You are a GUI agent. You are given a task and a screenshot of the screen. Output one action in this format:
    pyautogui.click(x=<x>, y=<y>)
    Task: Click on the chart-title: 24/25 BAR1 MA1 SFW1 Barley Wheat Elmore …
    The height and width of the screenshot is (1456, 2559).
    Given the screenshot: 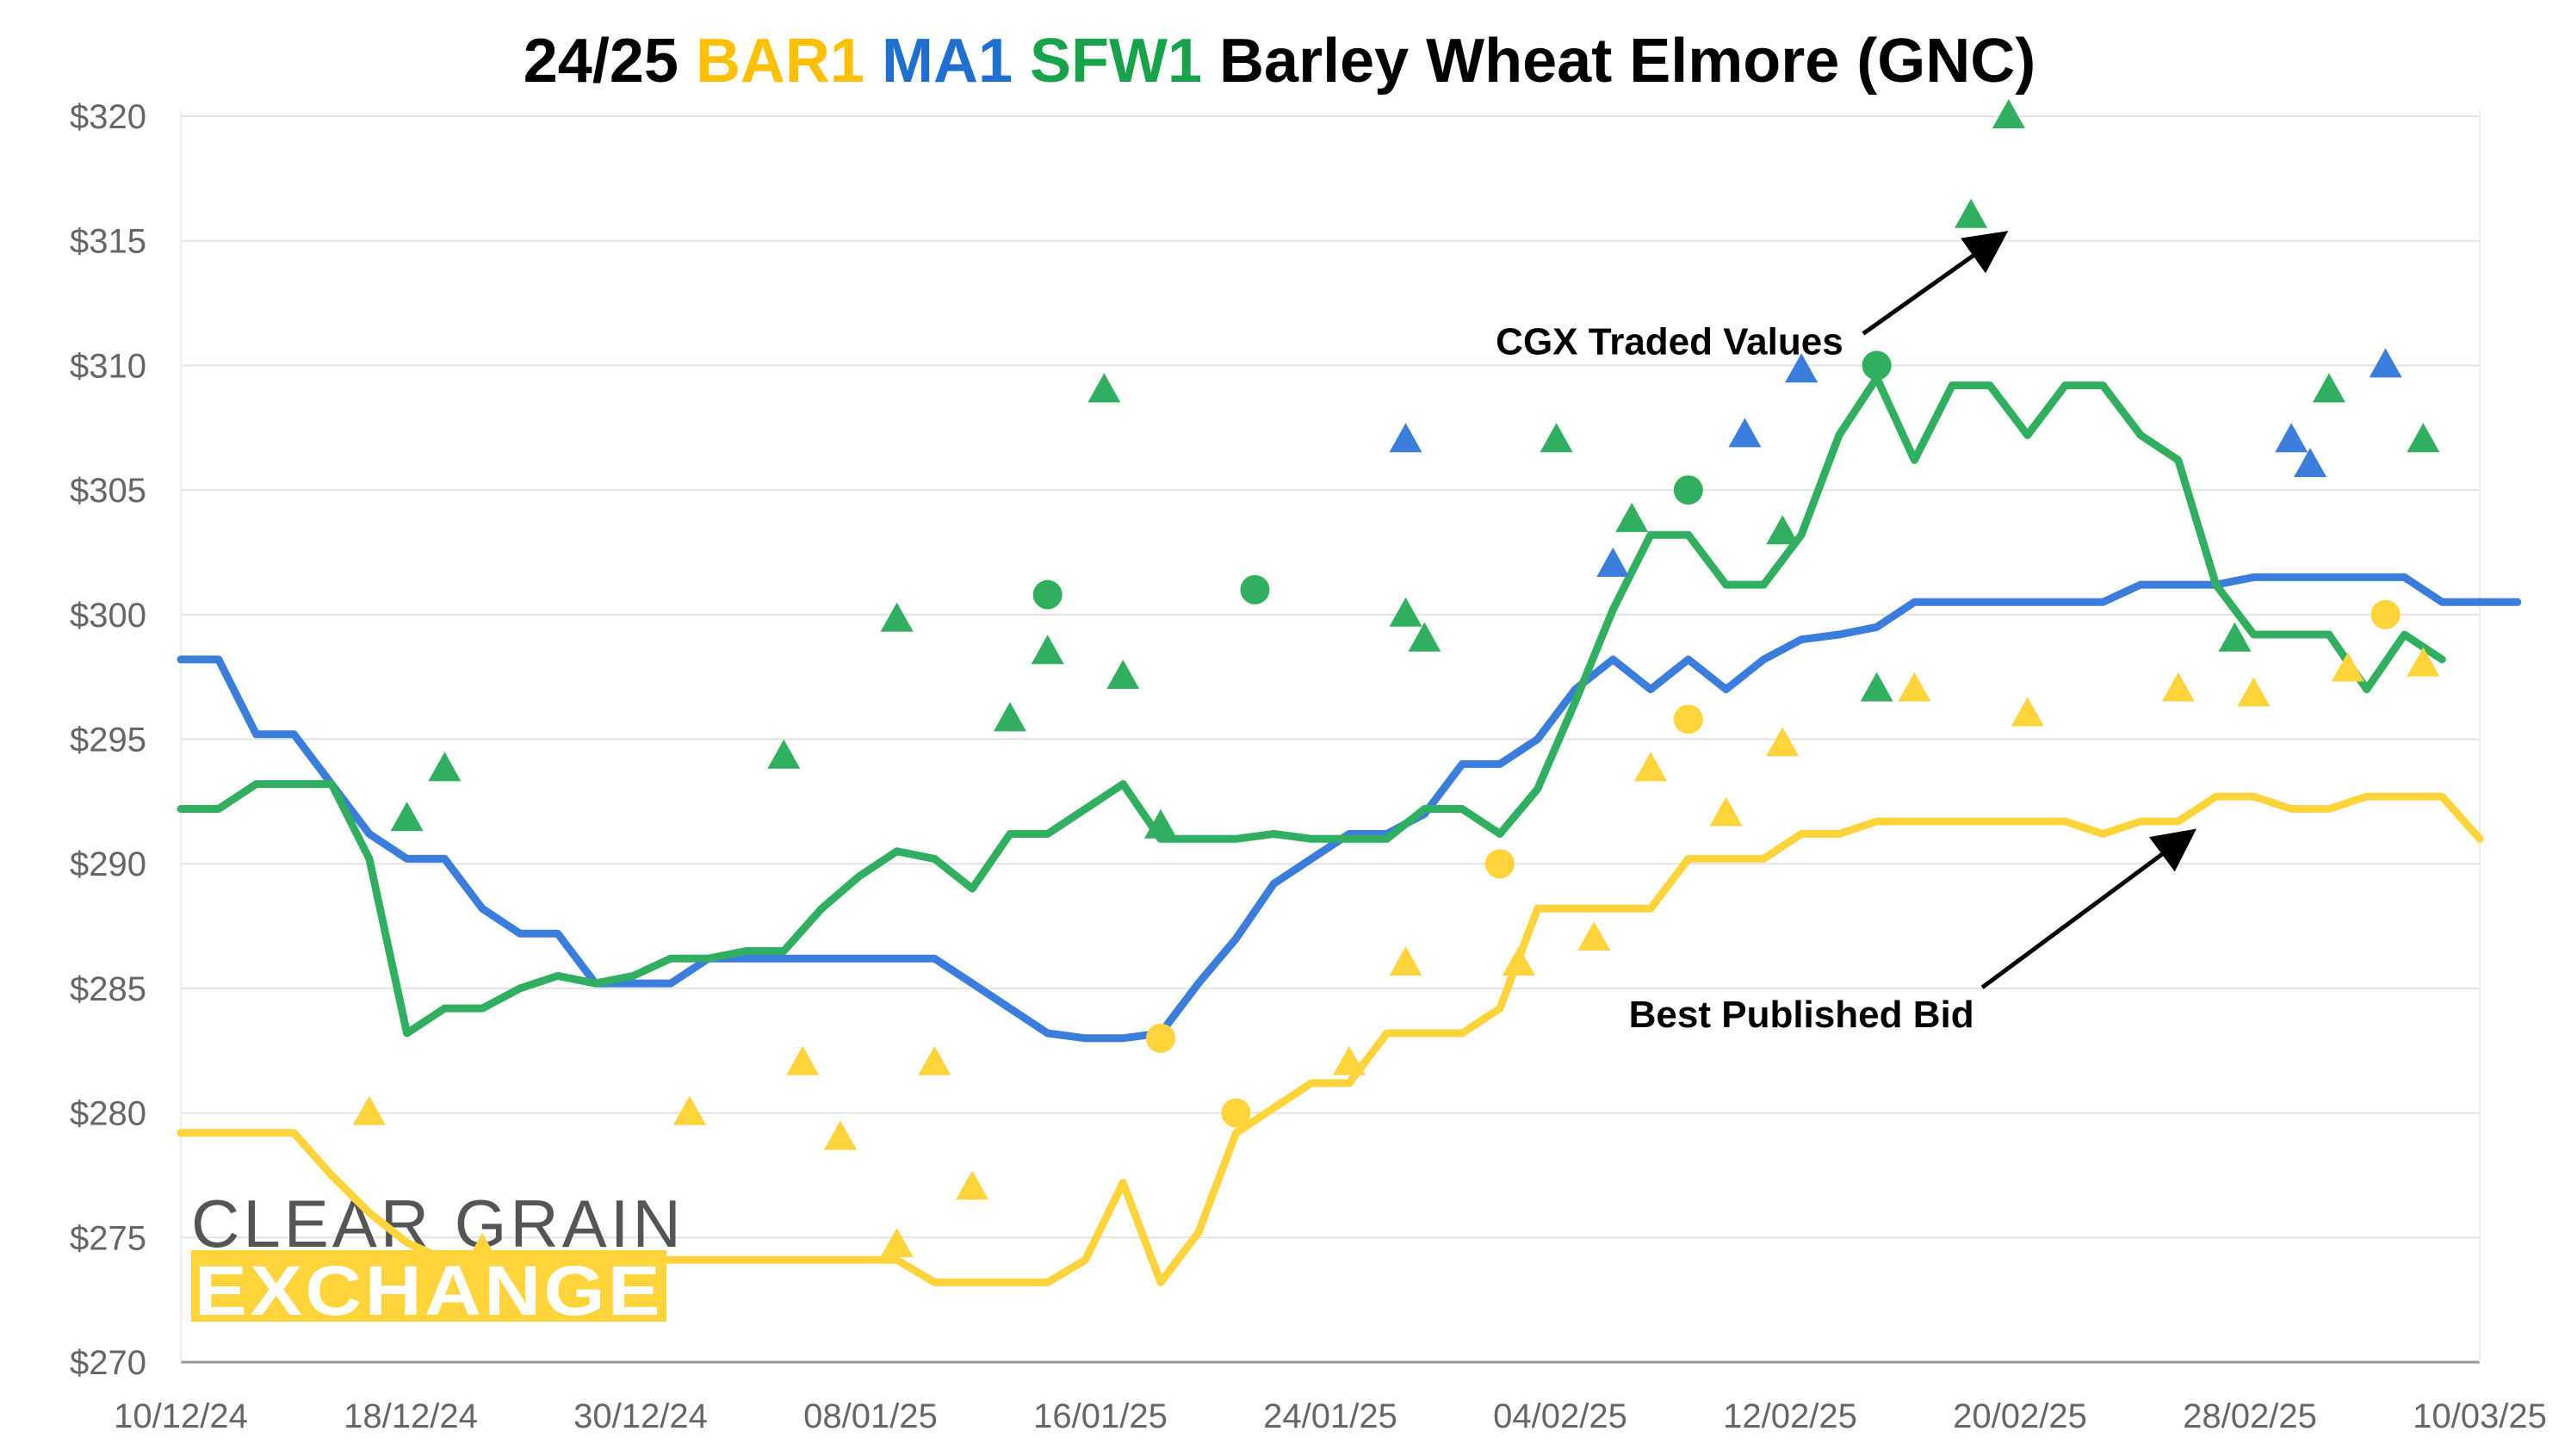 What is the action you would take?
    pyautogui.click(x=1279, y=62)
    